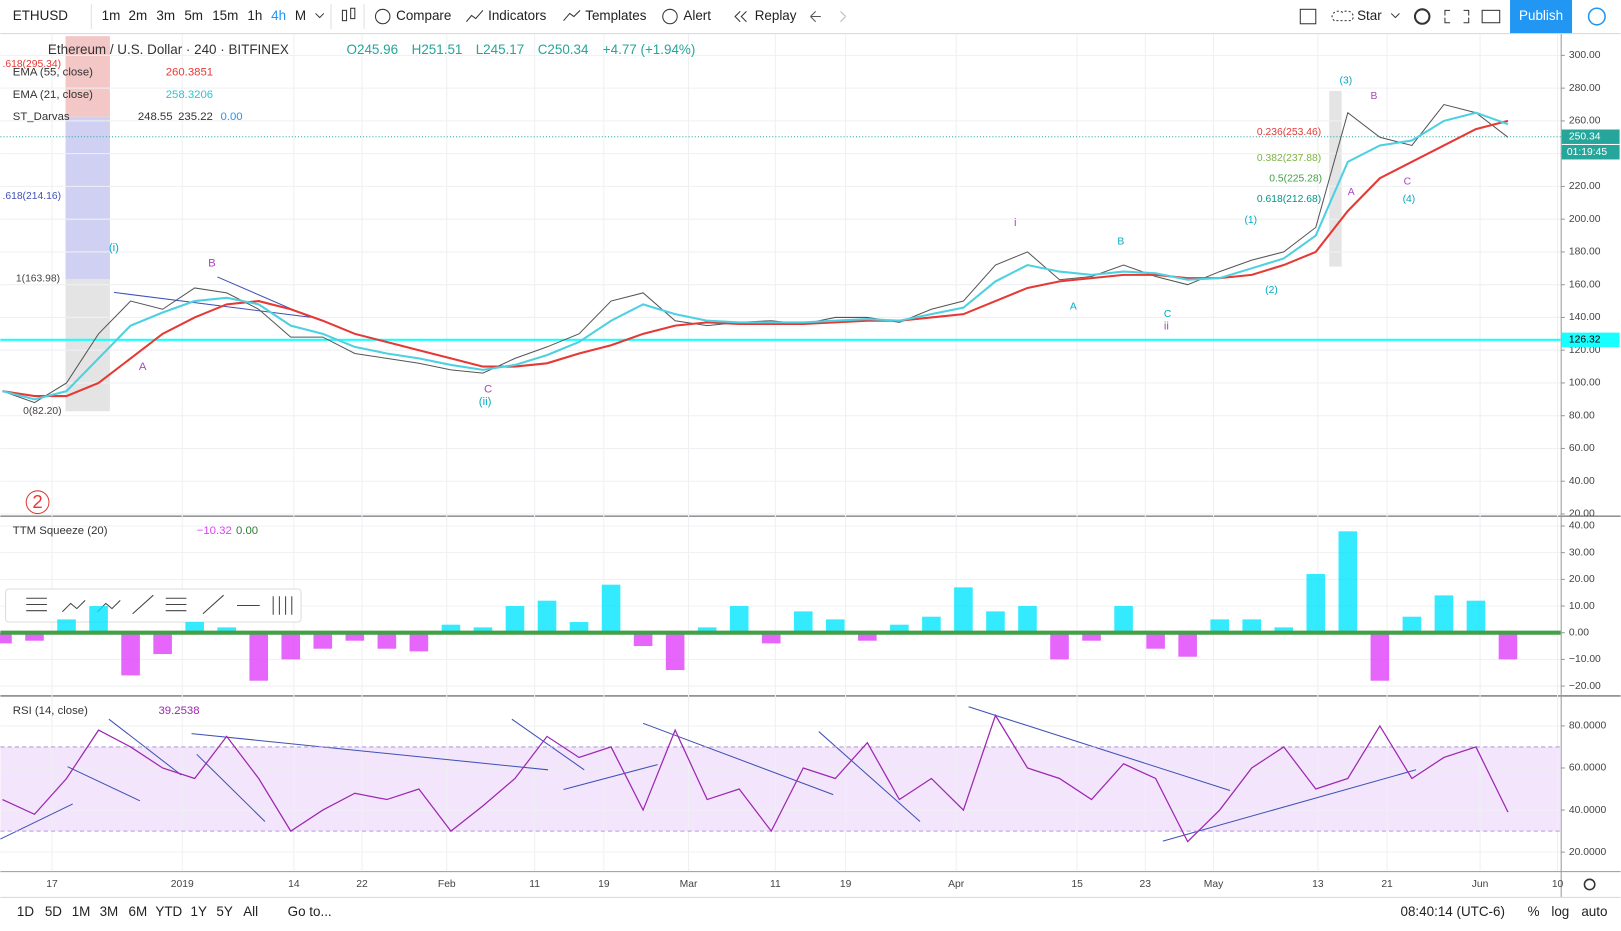 The width and height of the screenshot is (1621, 931). Describe the element at coordinates (1308, 16) in the screenshot. I see `layout-icon` at that location.